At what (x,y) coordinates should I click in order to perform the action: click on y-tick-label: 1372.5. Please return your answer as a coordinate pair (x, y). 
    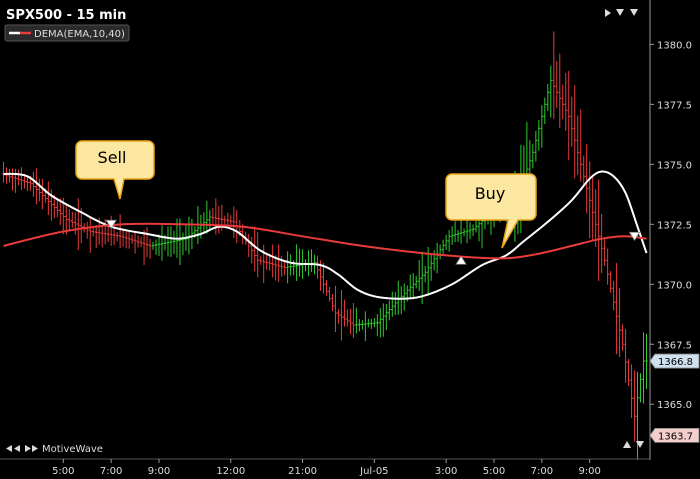
    Looking at the image, I should click on (674, 225).